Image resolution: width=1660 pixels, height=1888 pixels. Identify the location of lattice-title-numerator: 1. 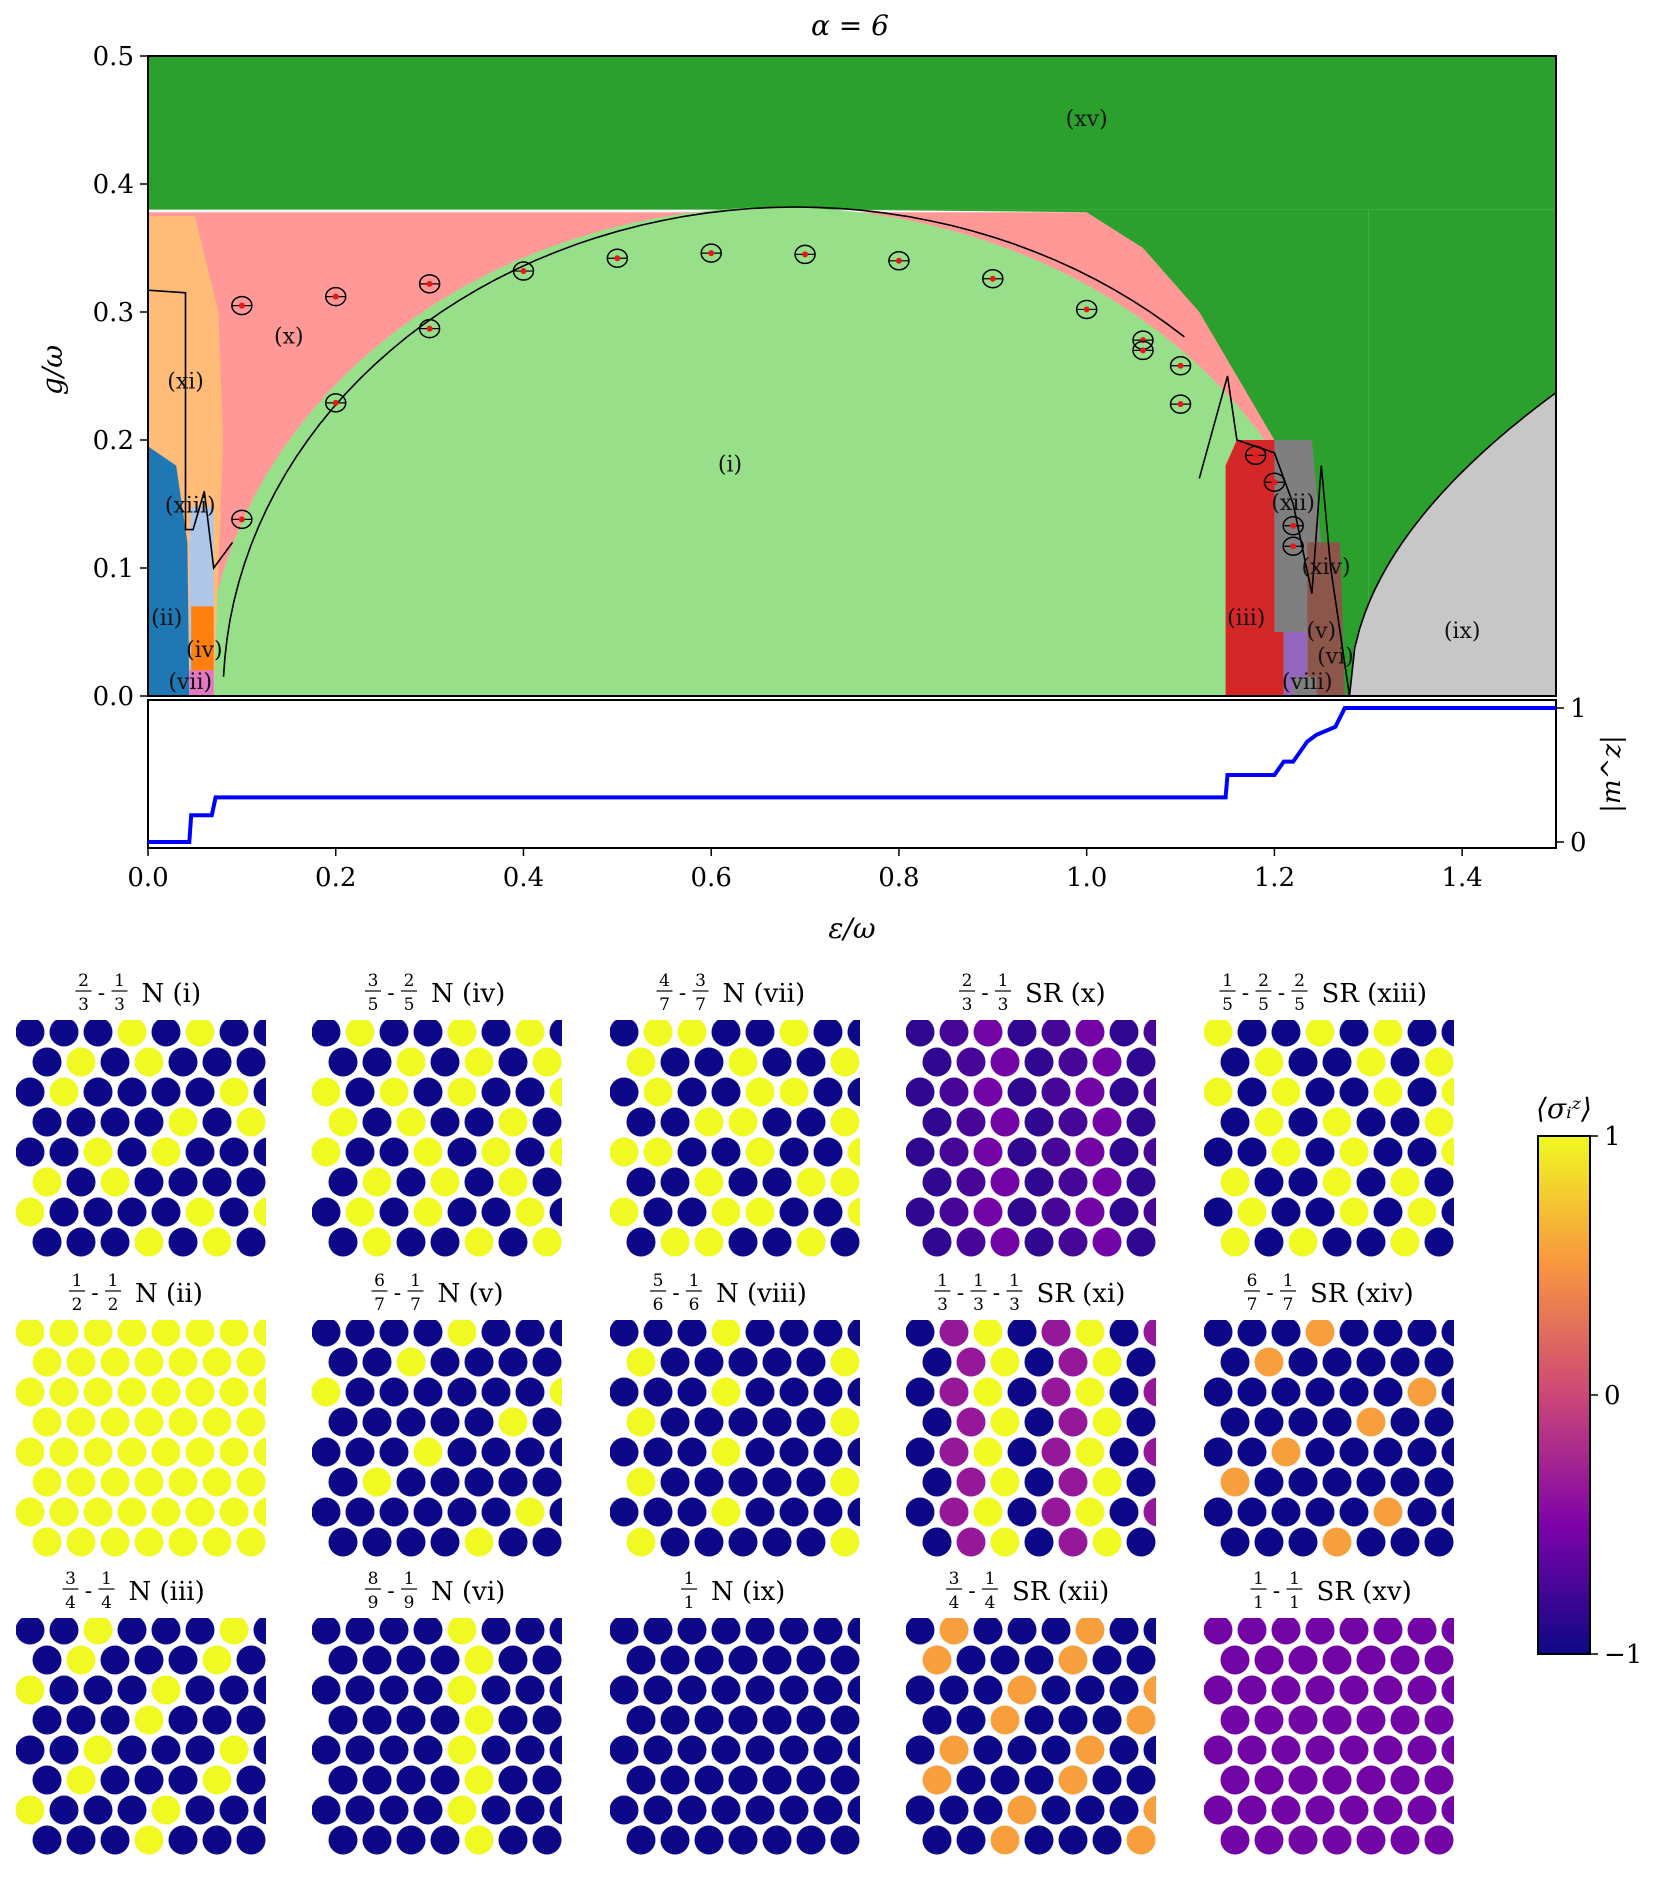
(77, 1281).